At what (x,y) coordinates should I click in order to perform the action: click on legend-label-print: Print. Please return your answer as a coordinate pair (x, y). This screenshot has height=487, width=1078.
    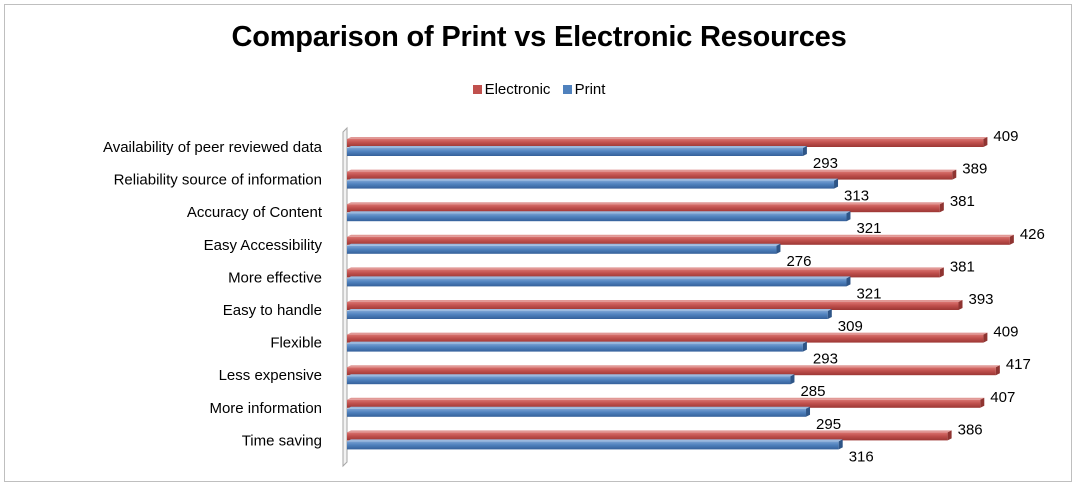
    Looking at the image, I should click on (590, 89).